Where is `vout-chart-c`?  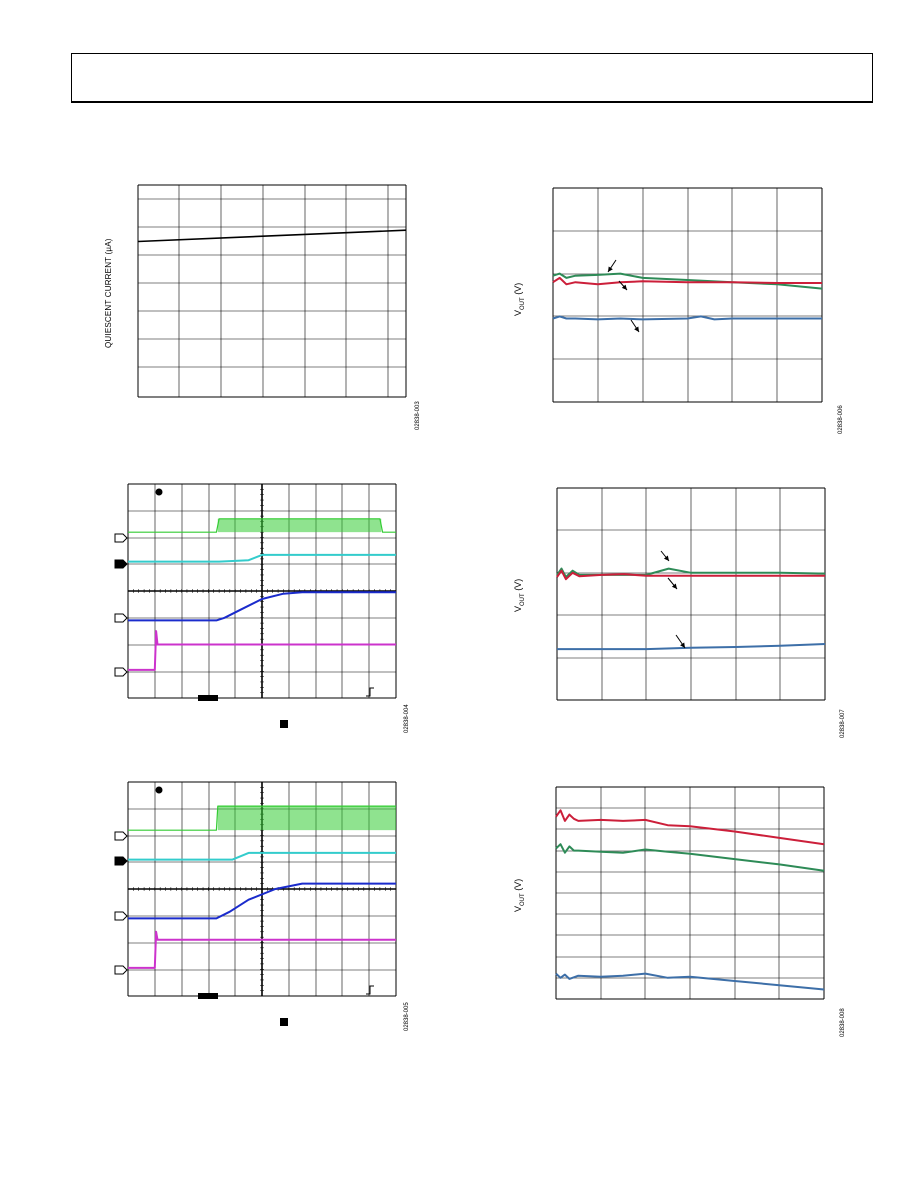 vout-chart-c is located at coordinates (690, 893).